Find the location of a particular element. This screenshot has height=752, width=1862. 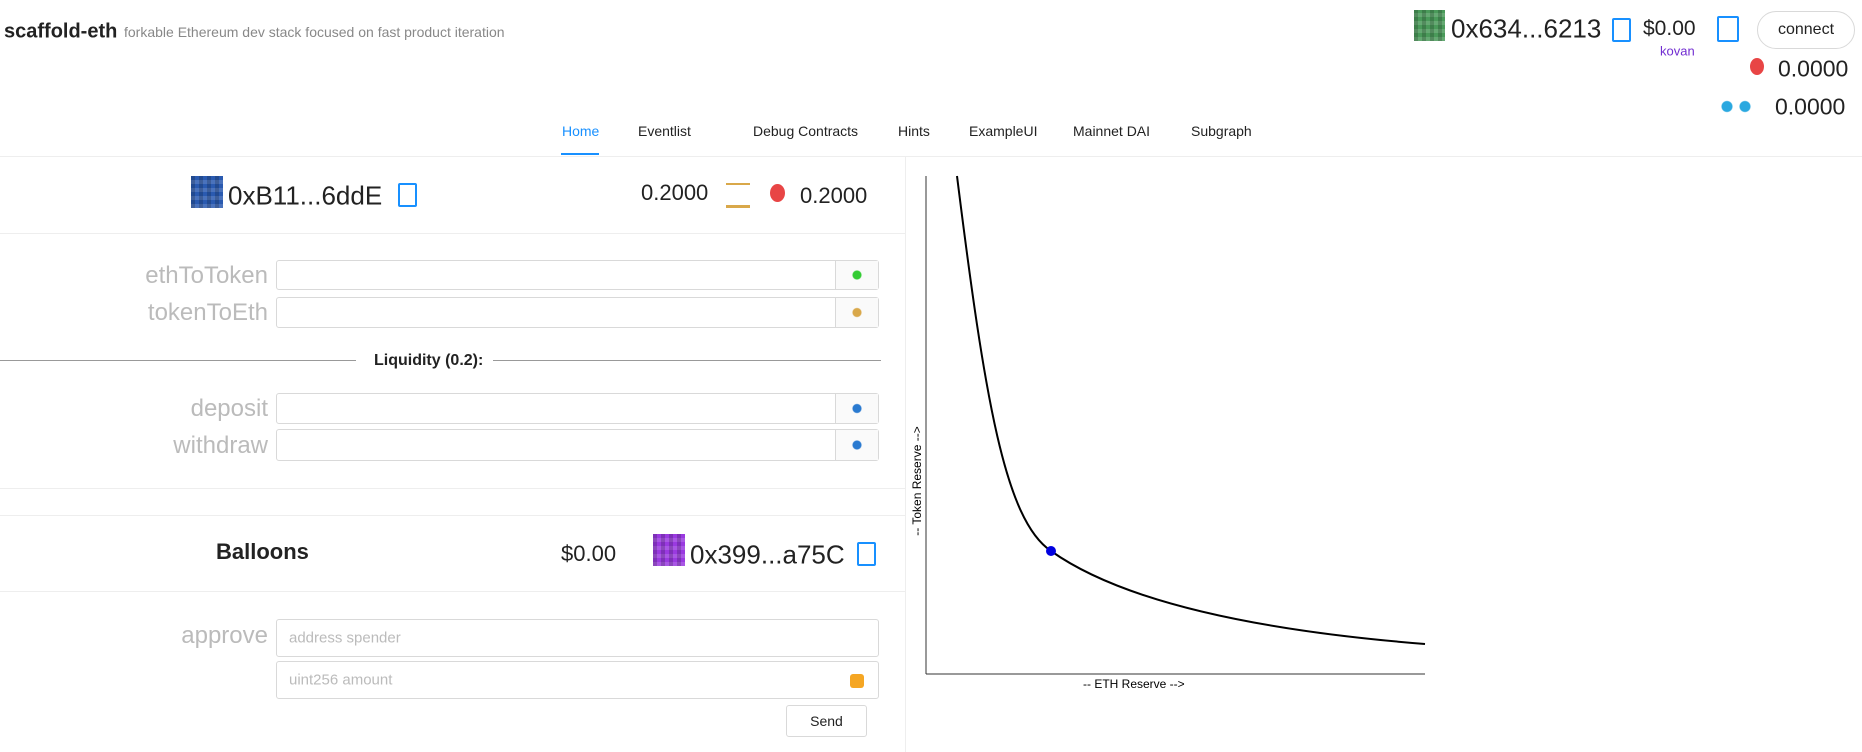

panel-divider is located at coordinates (905, 454).